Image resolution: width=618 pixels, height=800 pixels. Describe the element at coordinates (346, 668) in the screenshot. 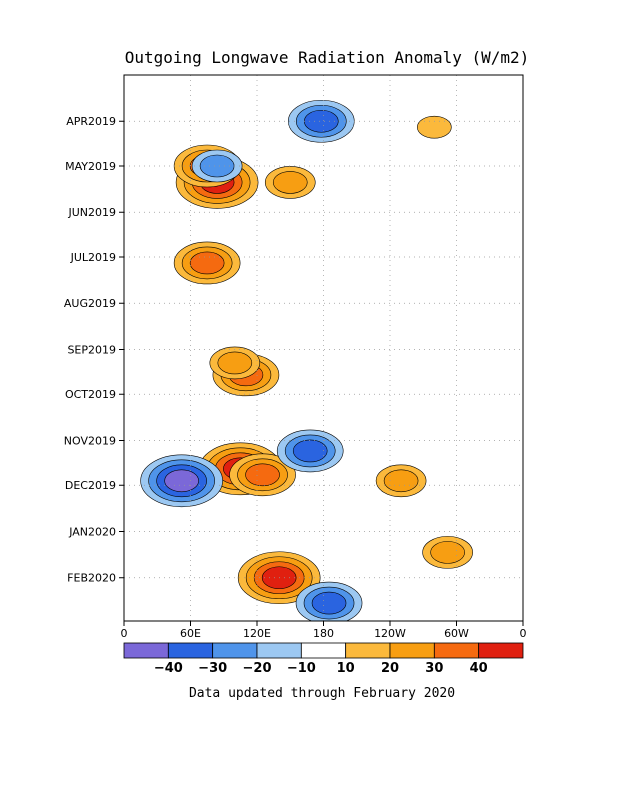

I see `colorbar-label: 10` at that location.